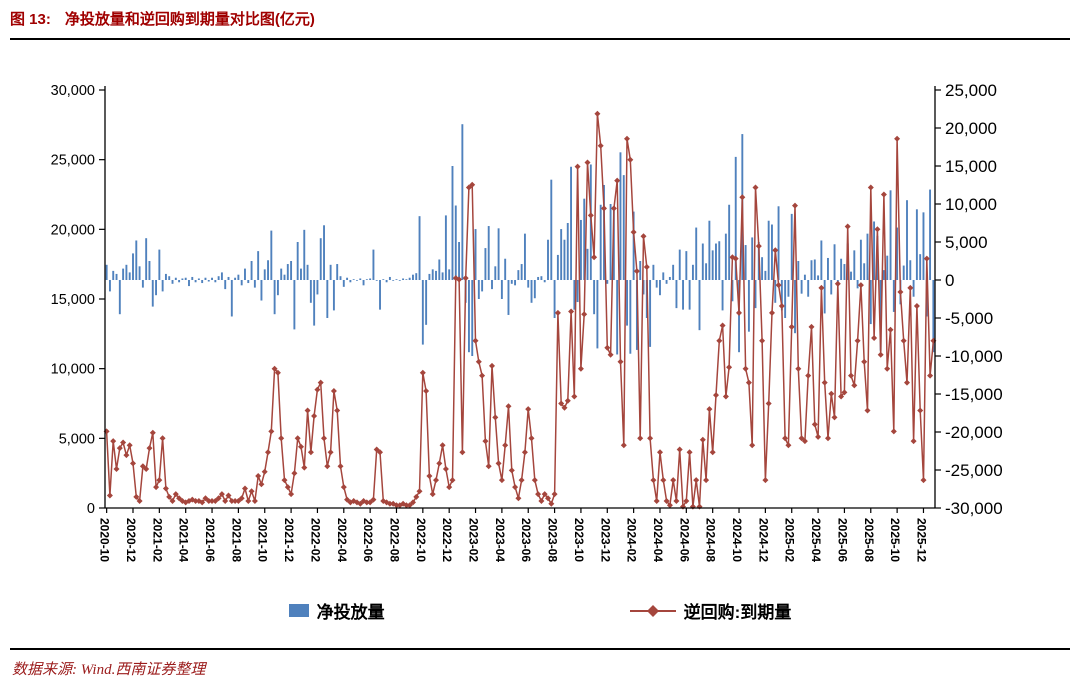 The width and height of the screenshot is (1080, 693). I want to click on bar-series-swatch, so click(298, 610).